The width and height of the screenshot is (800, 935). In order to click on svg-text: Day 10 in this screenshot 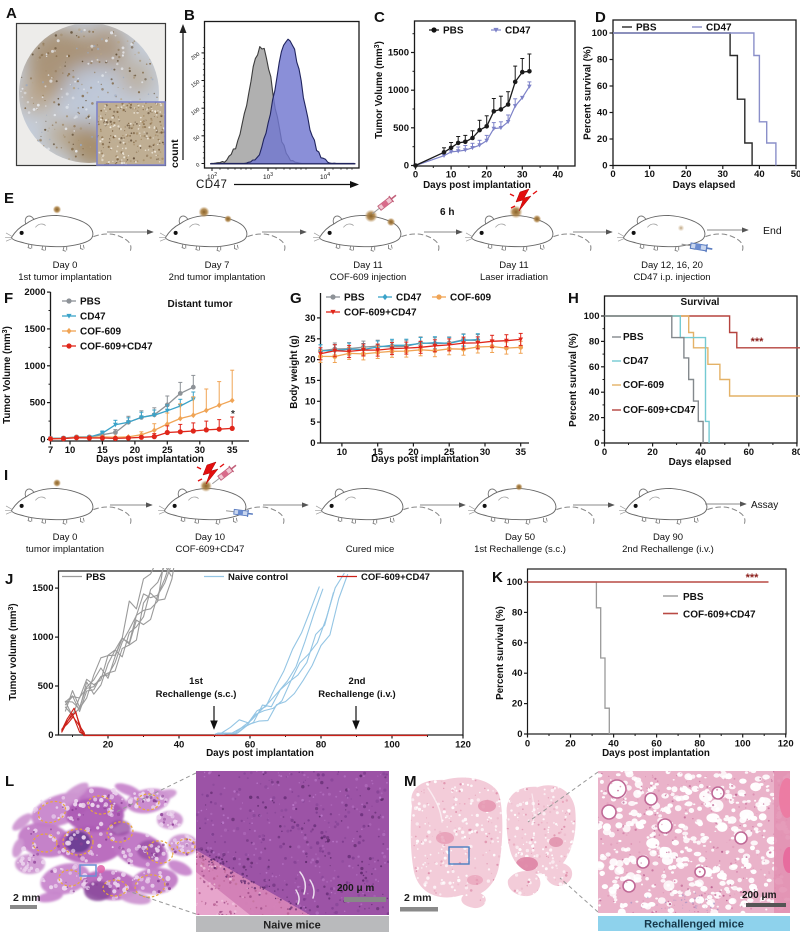, I will do `click(210, 537)`.